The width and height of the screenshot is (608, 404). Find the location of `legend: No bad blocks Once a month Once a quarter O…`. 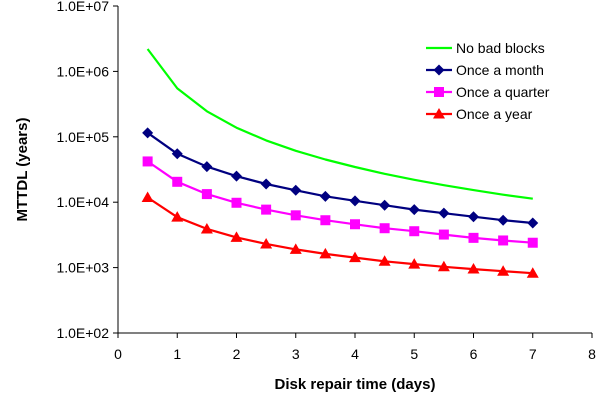

legend: No bad blocks Once a month Once a quarter O… is located at coordinates (488, 81).